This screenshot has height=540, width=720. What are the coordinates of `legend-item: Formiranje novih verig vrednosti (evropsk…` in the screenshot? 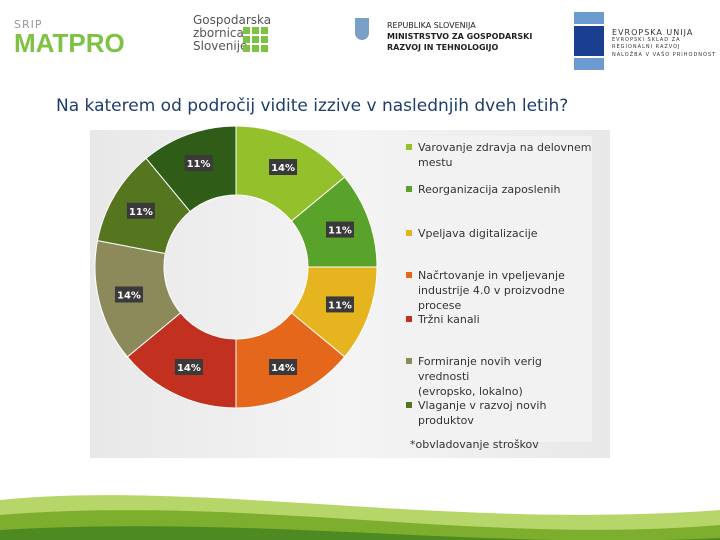 It's located at (499, 376).